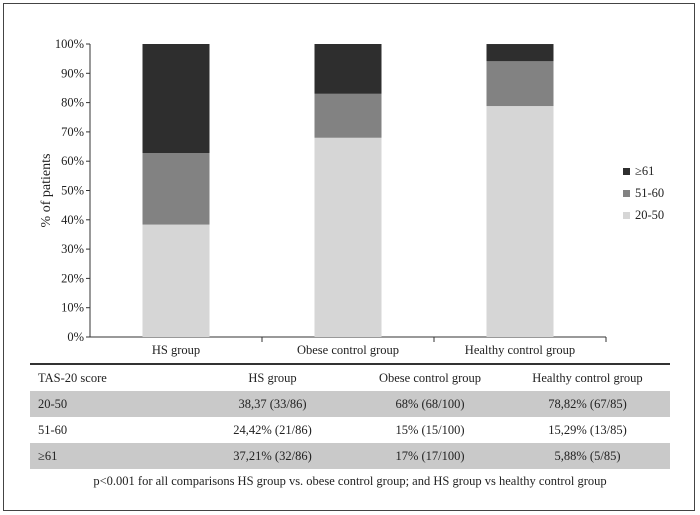  I want to click on y-tick-label: 50%, so click(72, 191).